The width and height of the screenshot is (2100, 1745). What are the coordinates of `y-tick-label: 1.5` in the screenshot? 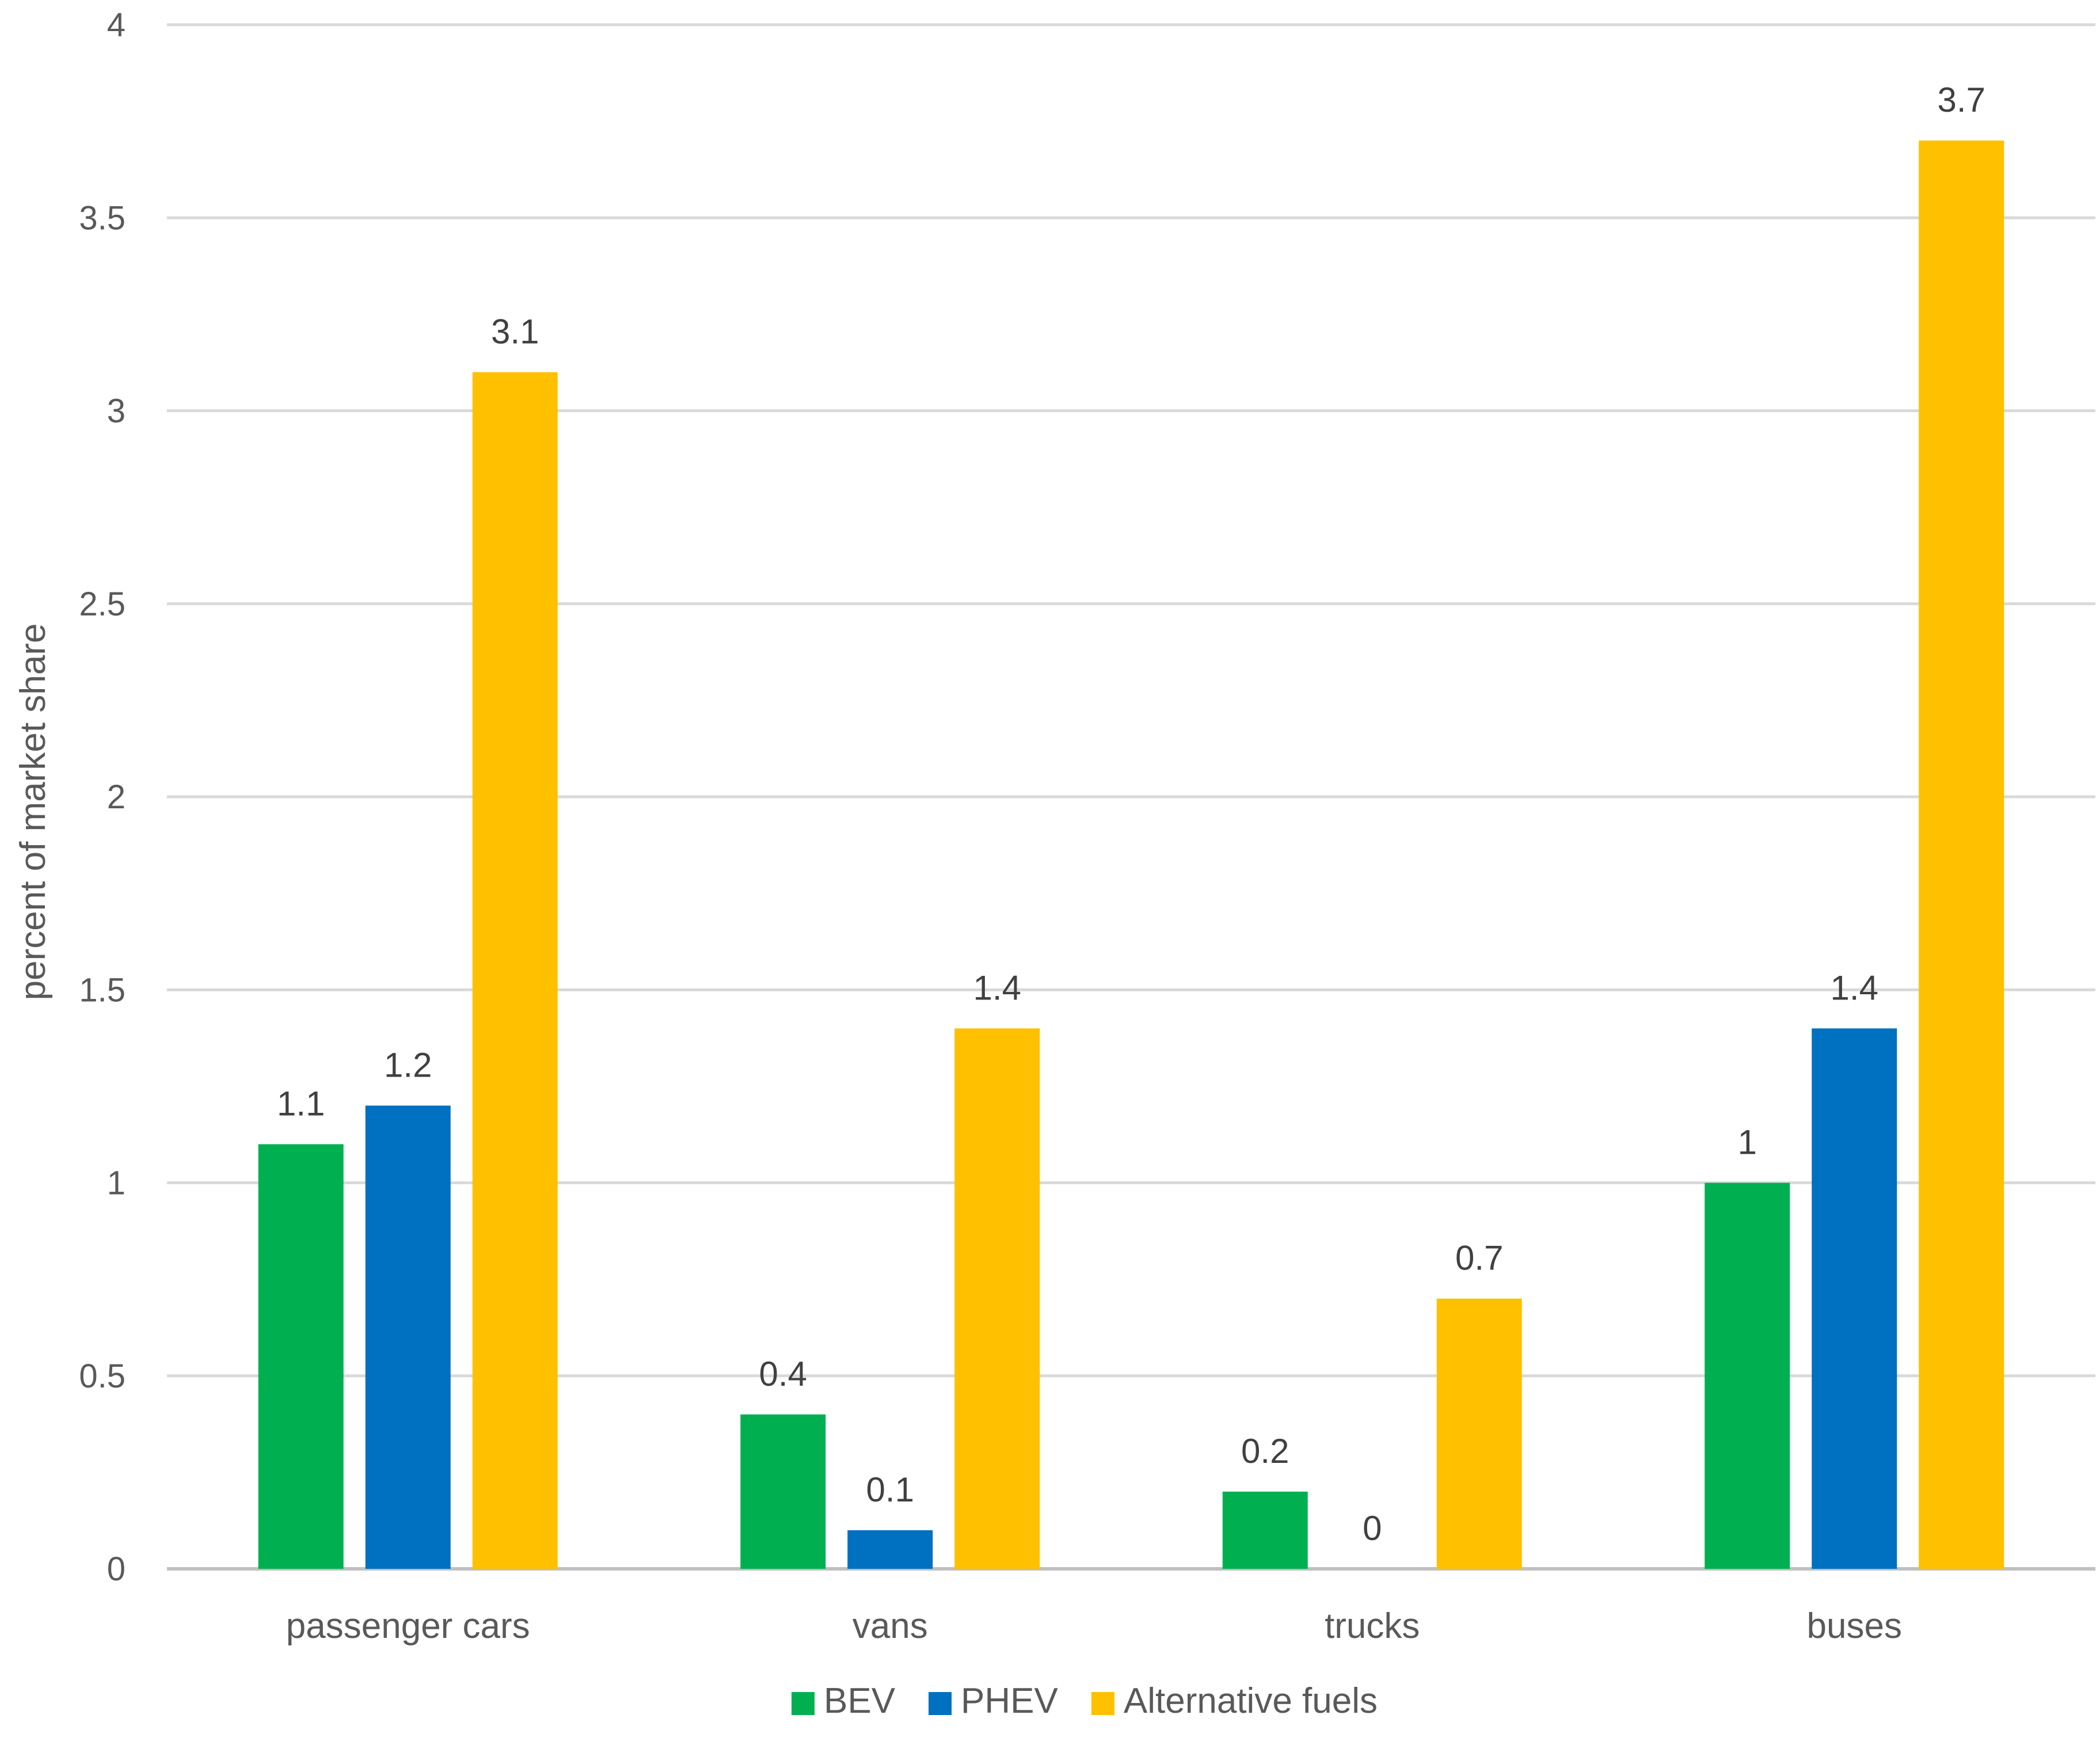 It's located at (102, 990).